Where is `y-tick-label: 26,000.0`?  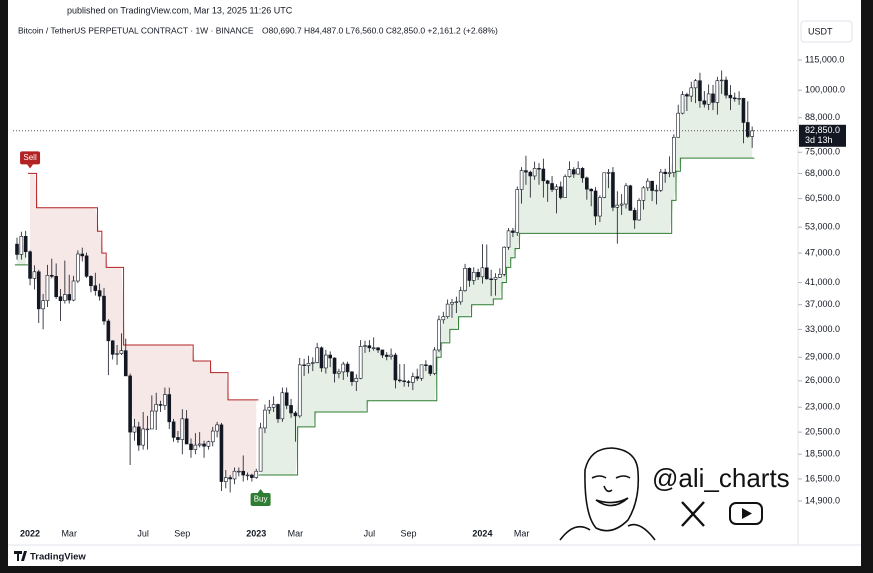 y-tick-label: 26,000.0 is located at coordinates (822, 380).